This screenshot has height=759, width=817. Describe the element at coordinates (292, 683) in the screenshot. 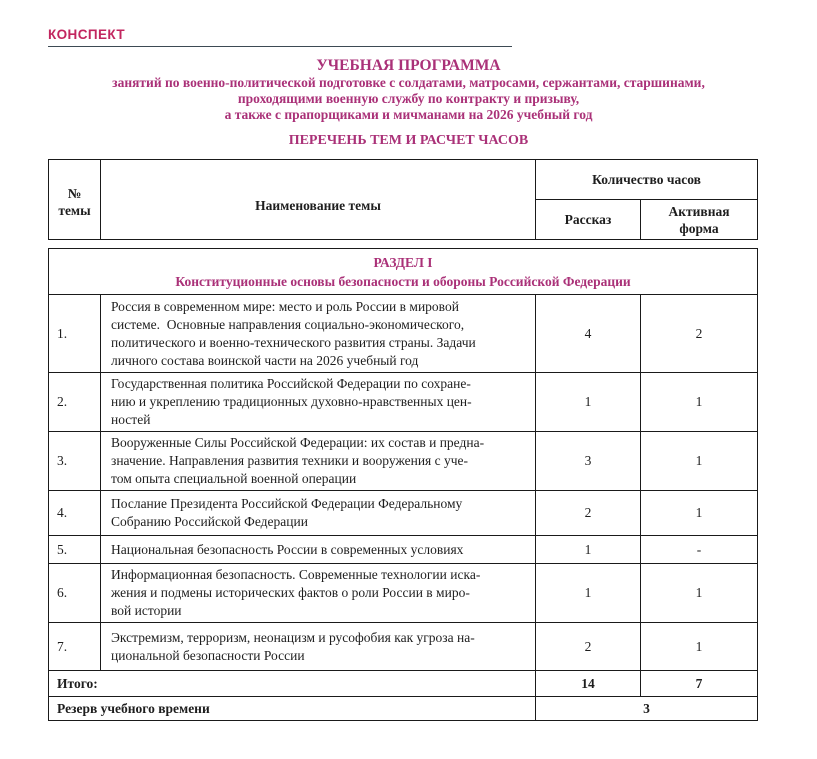

I see `totals-label: Итого:` at that location.